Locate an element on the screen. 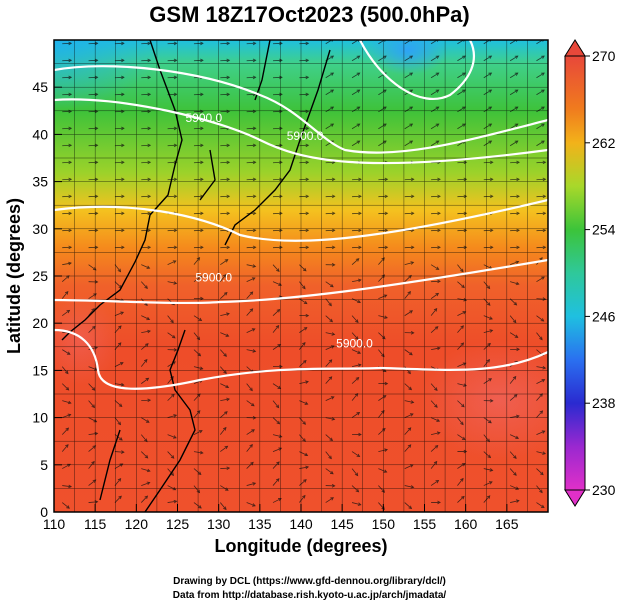  x-tick-label: 145 is located at coordinates (342, 524).